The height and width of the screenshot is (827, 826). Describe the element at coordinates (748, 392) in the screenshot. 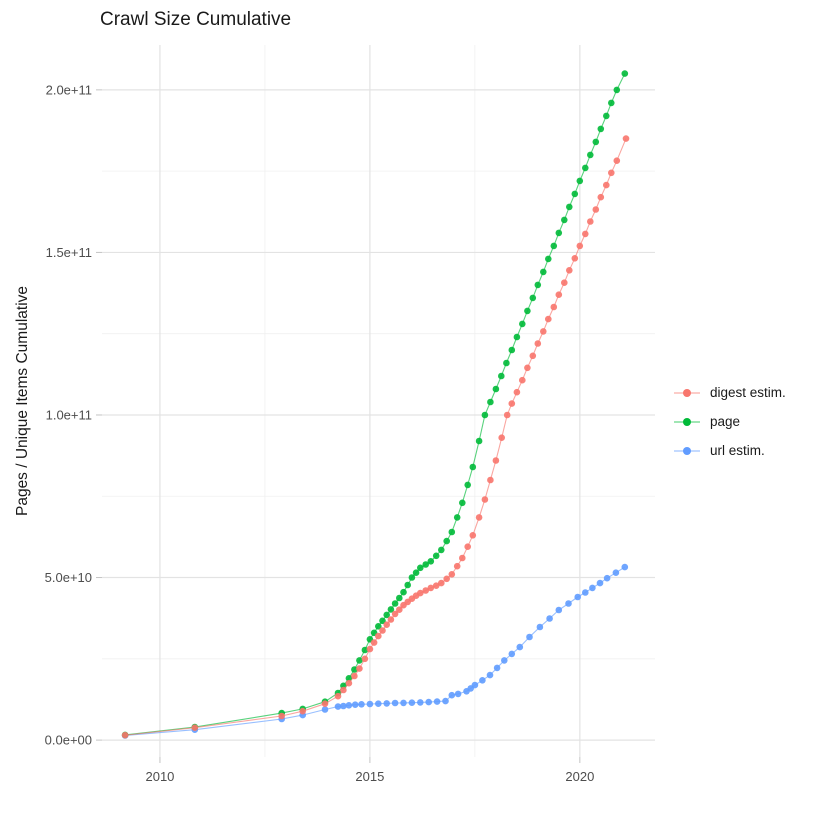

I see `legend-label: digest estim.` at that location.